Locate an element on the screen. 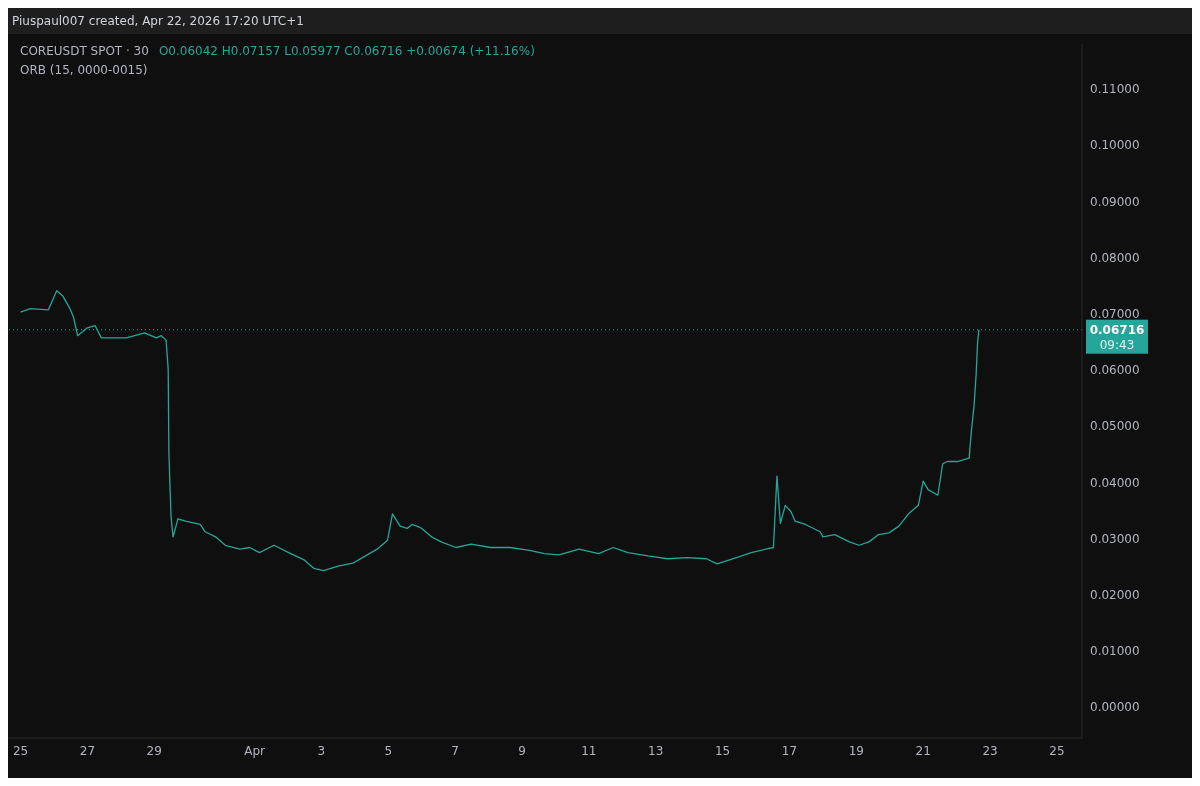 This screenshot has height=786, width=1200. x-tick-label: 11 is located at coordinates (589, 750).